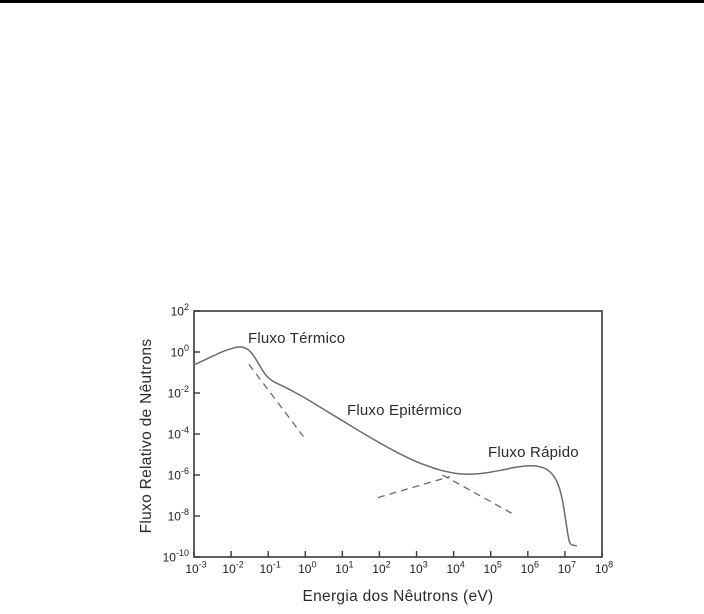 Image resolution: width=704 pixels, height=614 pixels. Describe the element at coordinates (418, 568) in the screenshot. I see `x-tick-label: 10³` at that location.